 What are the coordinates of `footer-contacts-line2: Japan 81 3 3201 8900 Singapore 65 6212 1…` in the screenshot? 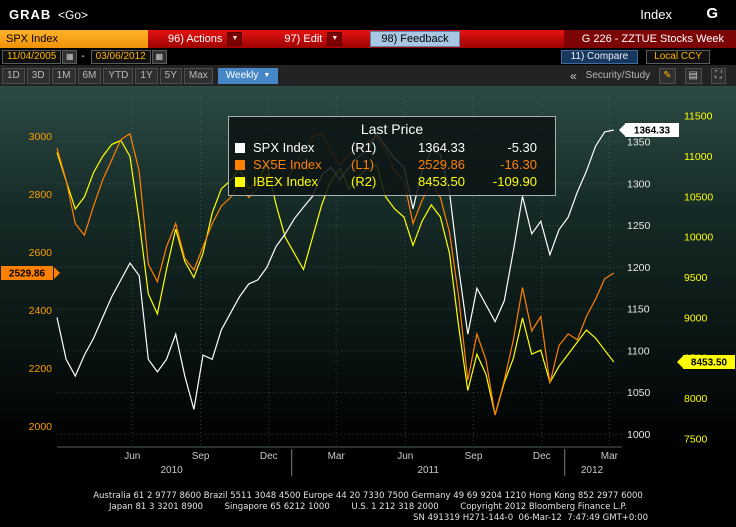 It's located at (368, 507).